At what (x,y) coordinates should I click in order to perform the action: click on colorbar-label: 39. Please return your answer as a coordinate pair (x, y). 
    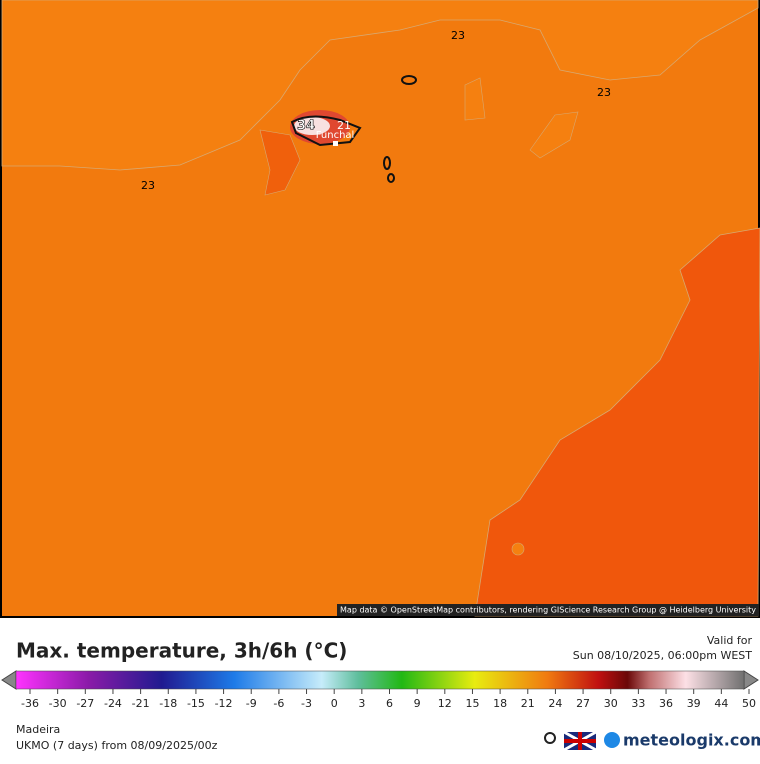
    Looking at the image, I should click on (694, 703).